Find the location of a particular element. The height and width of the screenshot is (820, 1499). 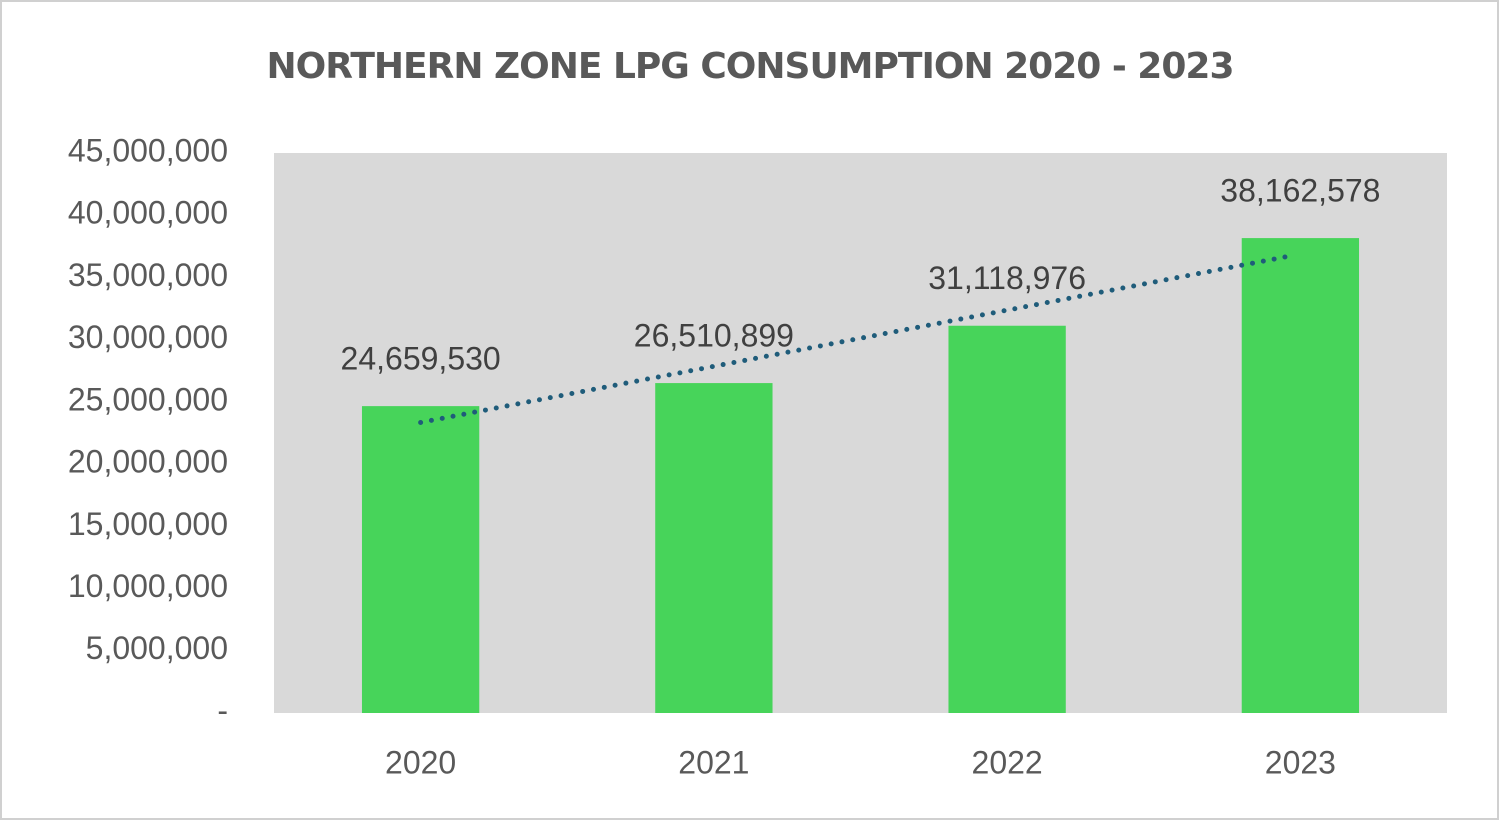

y-tick-label: 20,000,000 is located at coordinates (148, 462).